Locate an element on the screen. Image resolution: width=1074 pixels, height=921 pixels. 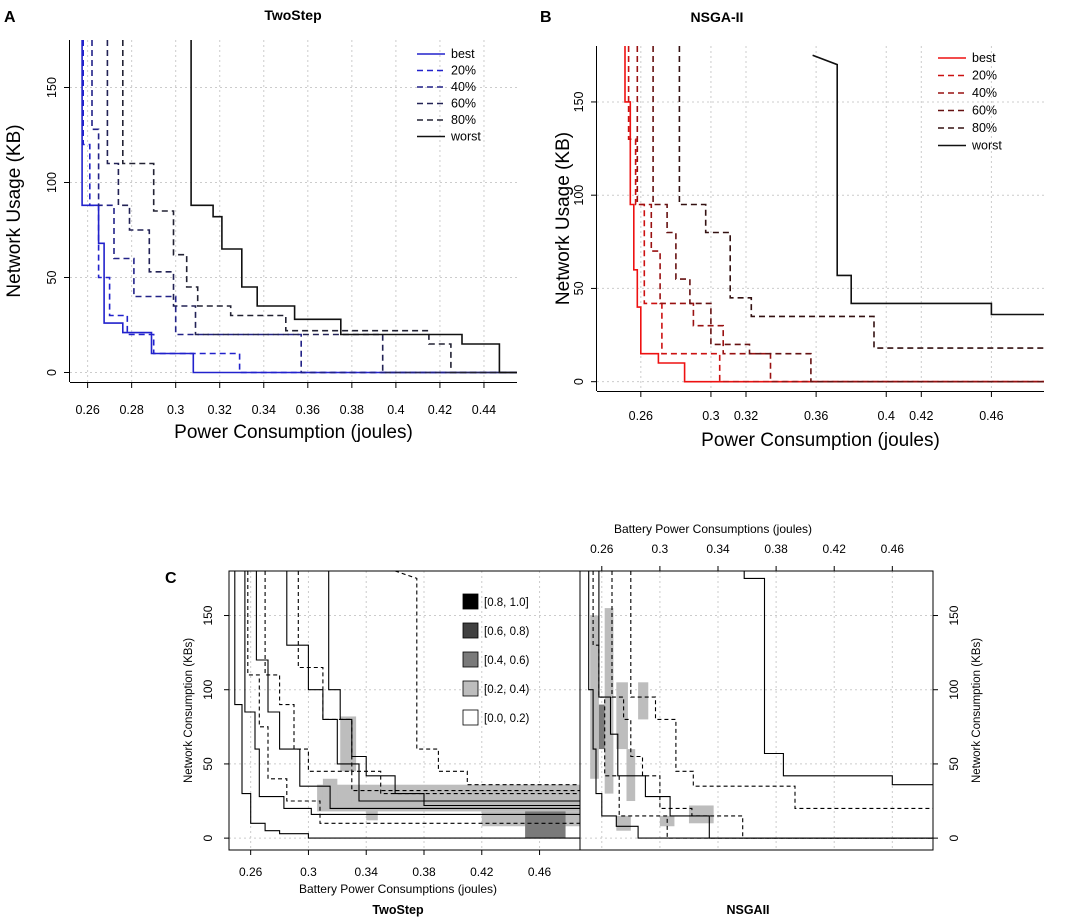
legend-label-a: 80% is located at coordinates (463, 120).